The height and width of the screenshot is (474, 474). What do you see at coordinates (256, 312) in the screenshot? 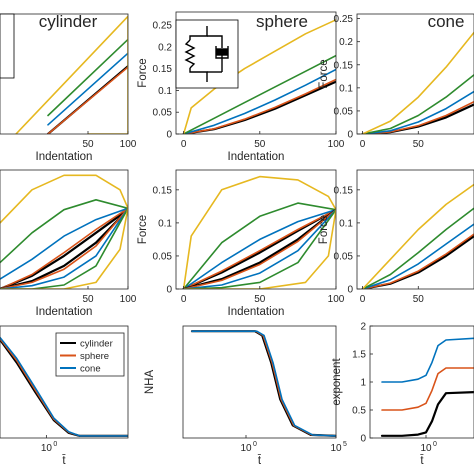
I see `sphere-hysteresis-xlabel: Indentation` at bounding box center [256, 312].